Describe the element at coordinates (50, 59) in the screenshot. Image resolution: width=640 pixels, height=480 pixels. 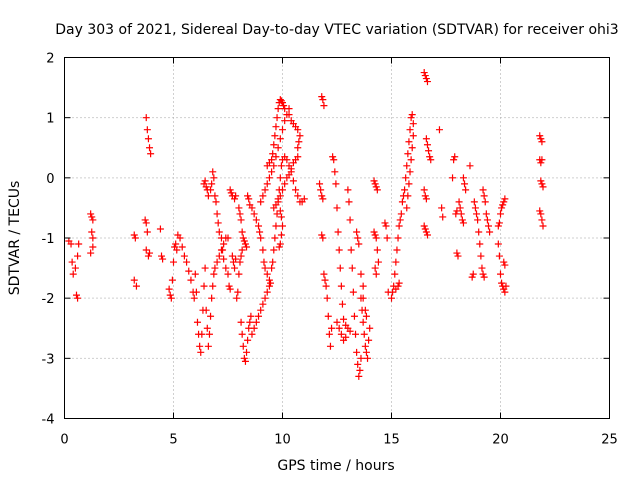
I see `y-tick-label: 2` at that location.